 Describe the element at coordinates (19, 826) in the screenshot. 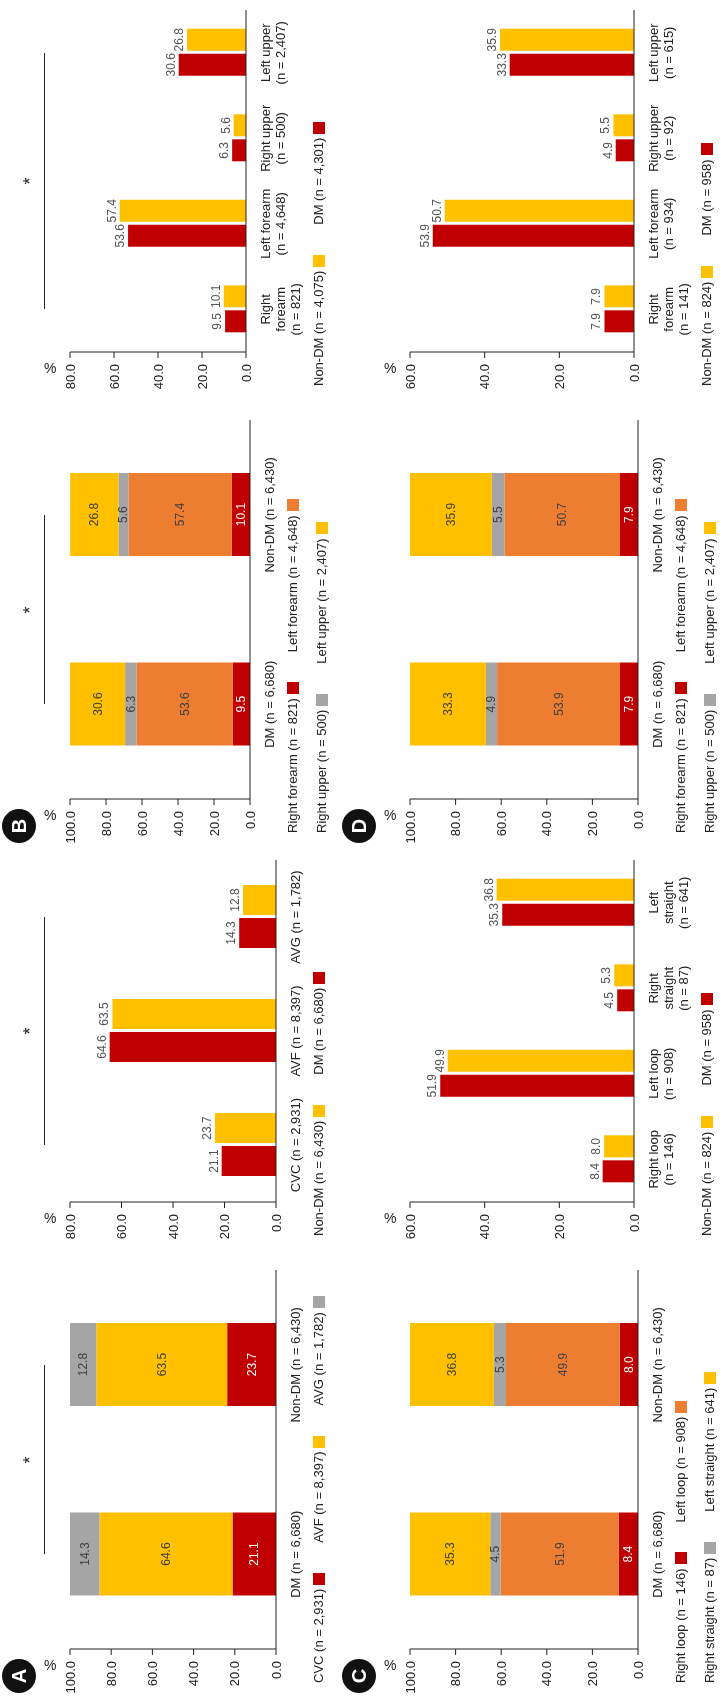

I see `text: B` at that location.